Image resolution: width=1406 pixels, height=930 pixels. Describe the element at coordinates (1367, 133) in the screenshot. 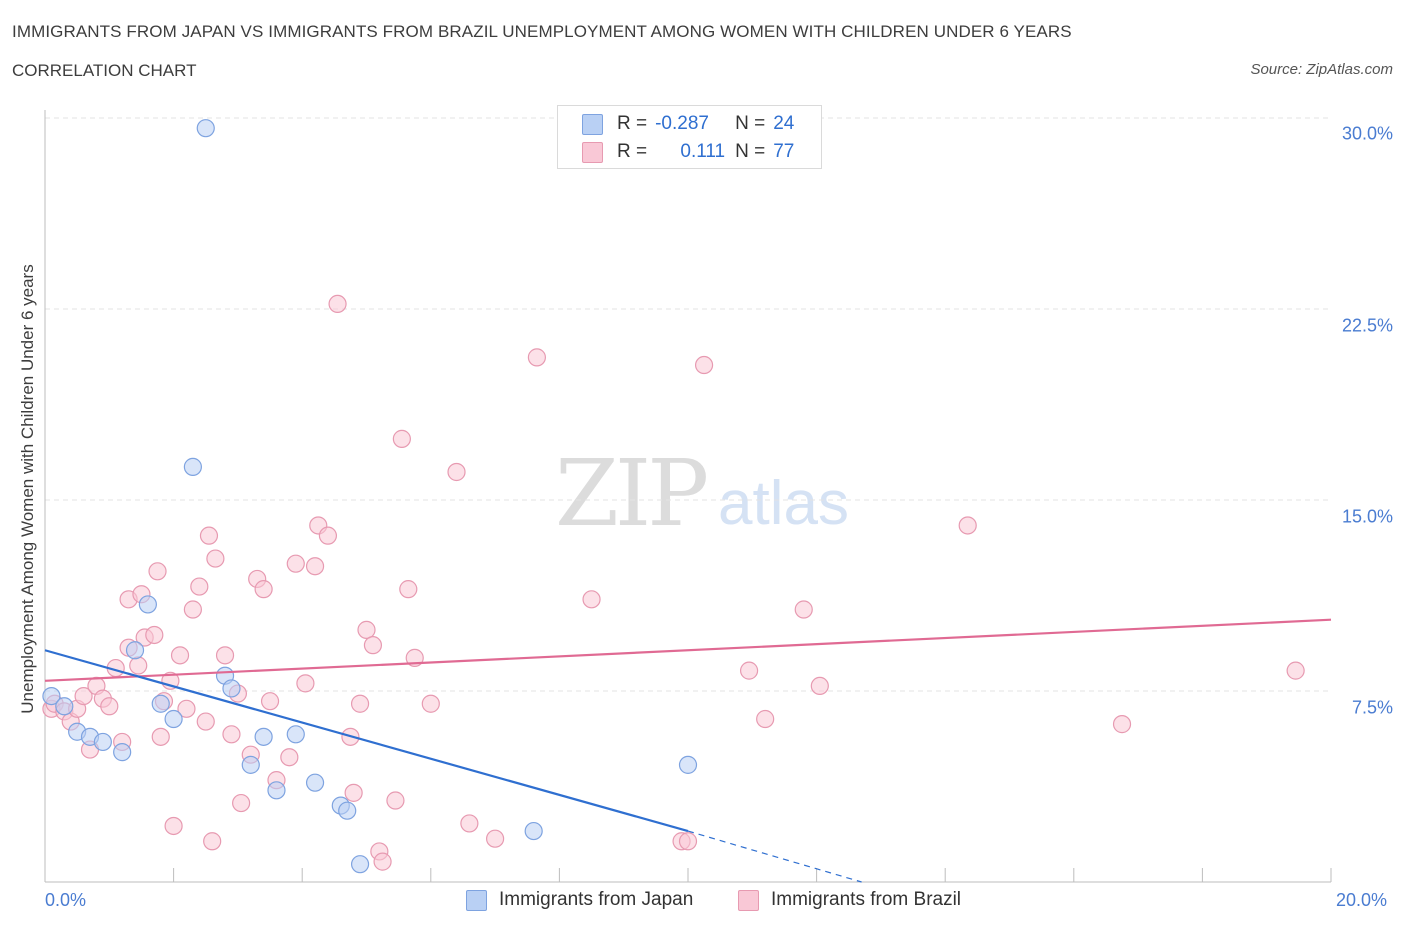

I see `y-tick-label: 30.0%` at that location.